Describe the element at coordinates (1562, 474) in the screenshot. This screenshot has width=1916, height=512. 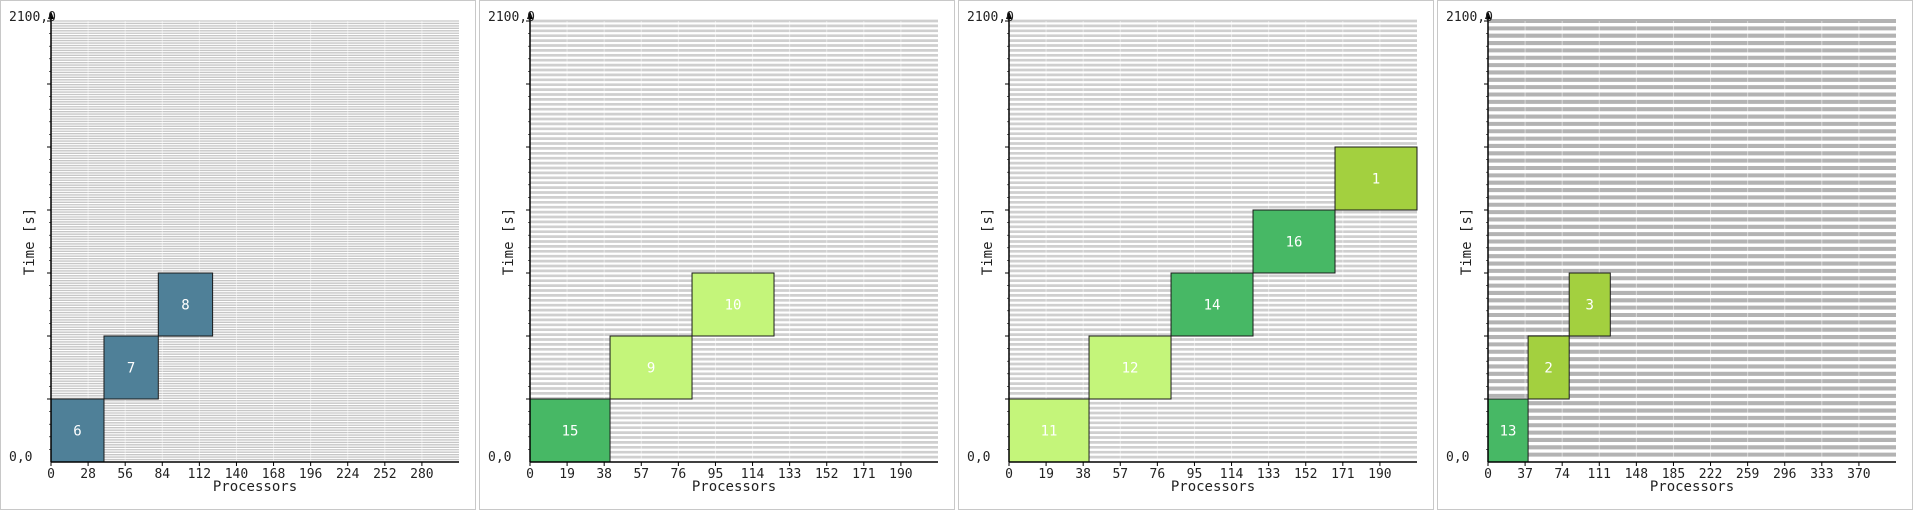
I see `x-tick-label: 74` at that location.